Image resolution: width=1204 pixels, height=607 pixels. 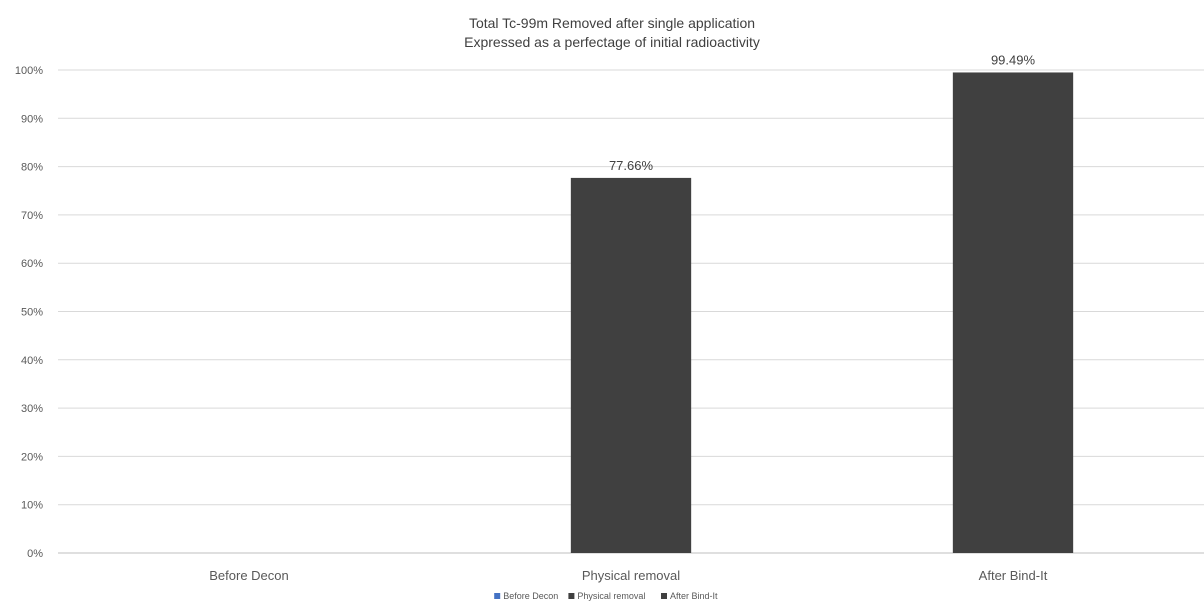 I want to click on y-tick-label: 50%, so click(x=32, y=313).